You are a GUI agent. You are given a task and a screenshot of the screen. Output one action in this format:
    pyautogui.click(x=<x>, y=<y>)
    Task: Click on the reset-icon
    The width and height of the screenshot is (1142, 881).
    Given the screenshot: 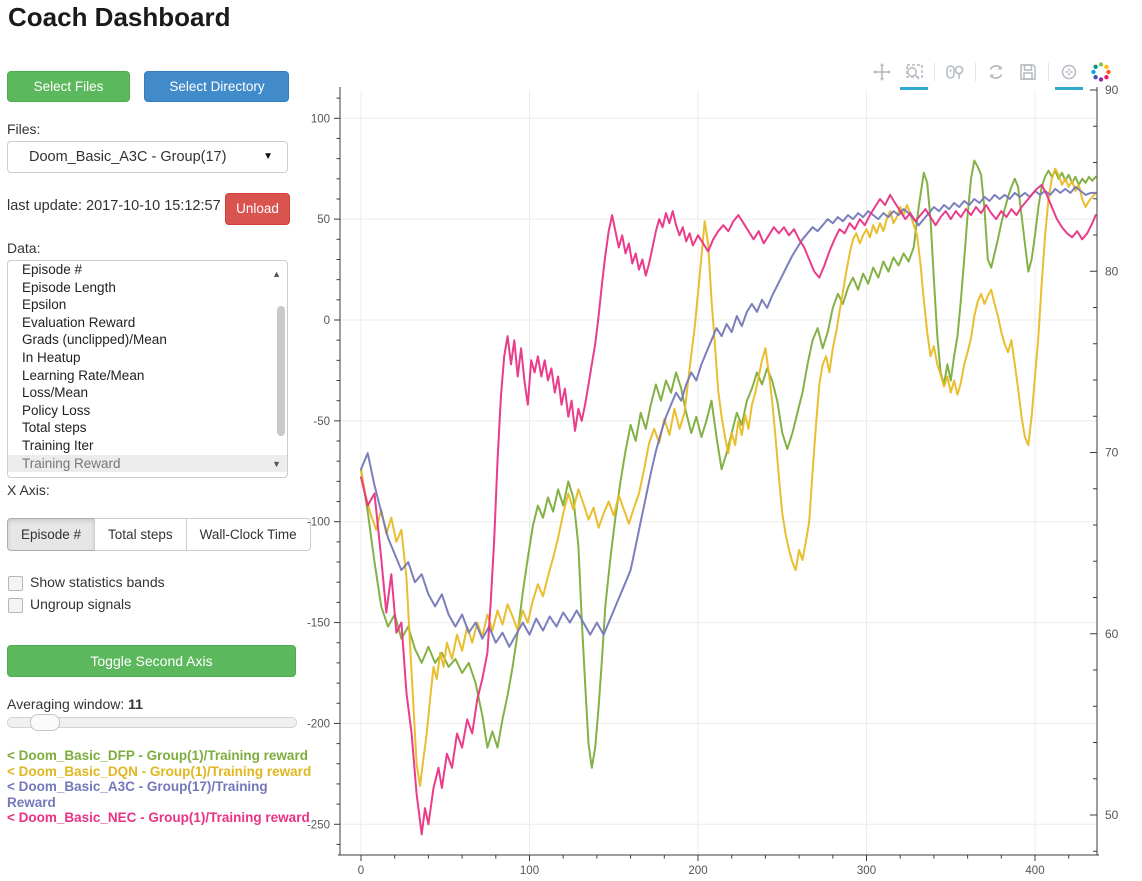 What is the action you would take?
    pyautogui.click(x=996, y=72)
    